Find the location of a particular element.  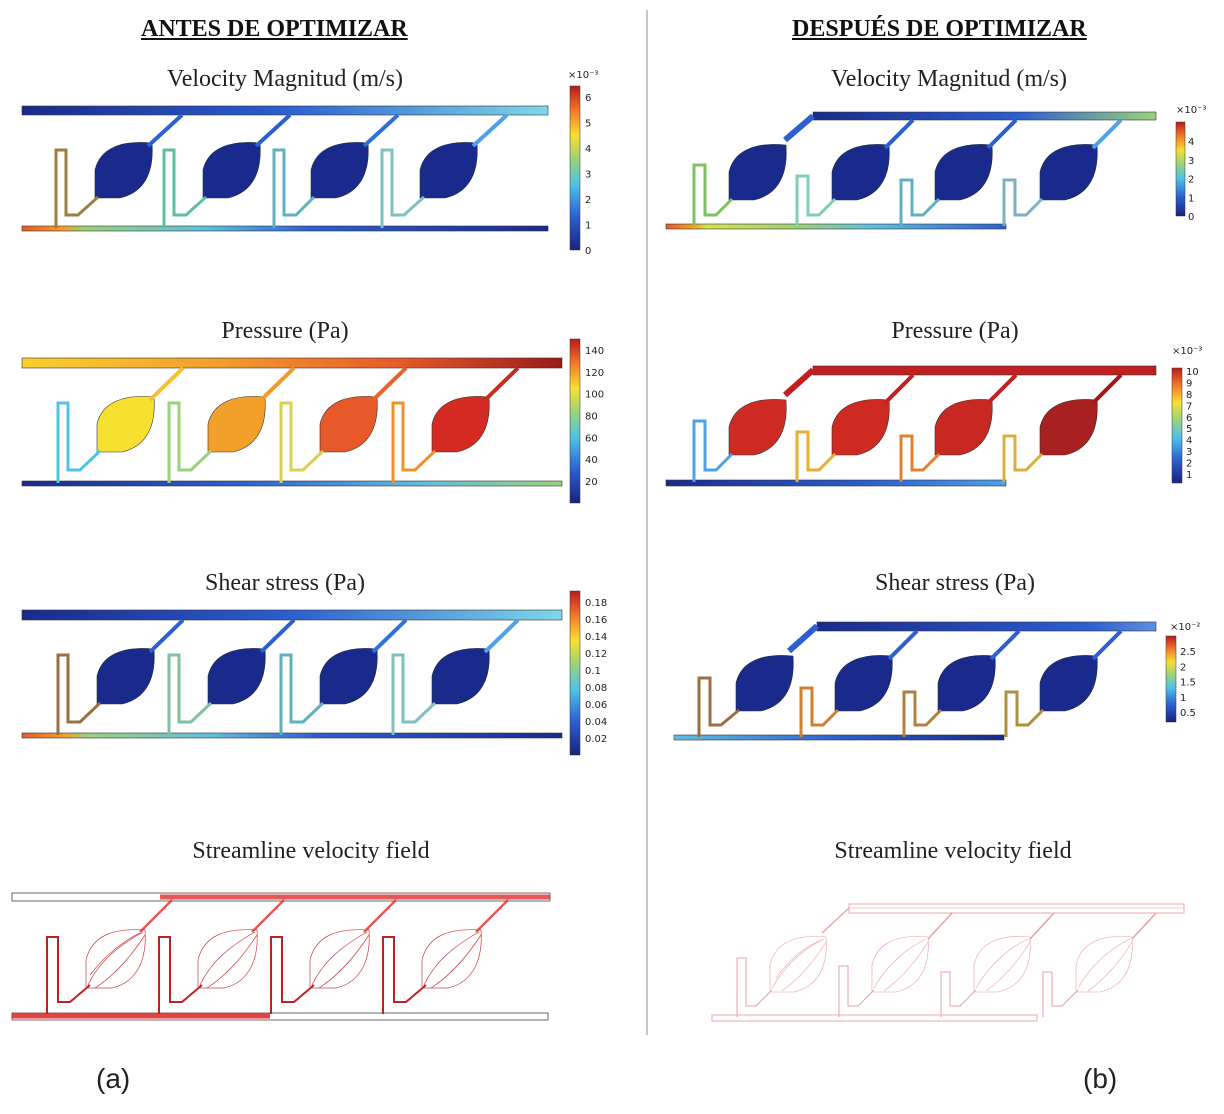

panel-divider is located at coordinates (647, 522).